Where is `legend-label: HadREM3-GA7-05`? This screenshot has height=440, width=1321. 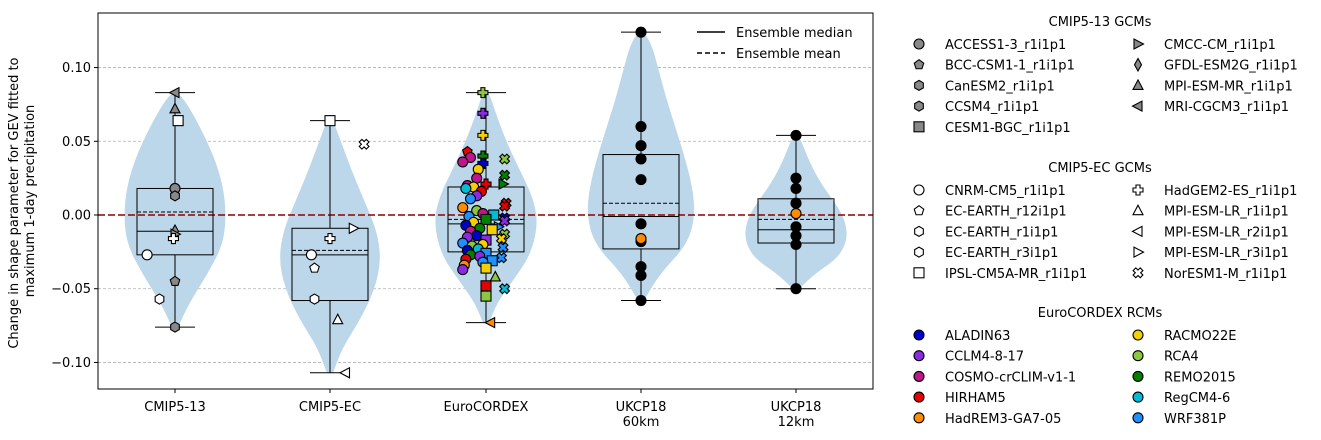 legend-label: HadREM3-GA7-05 is located at coordinates (1003, 419).